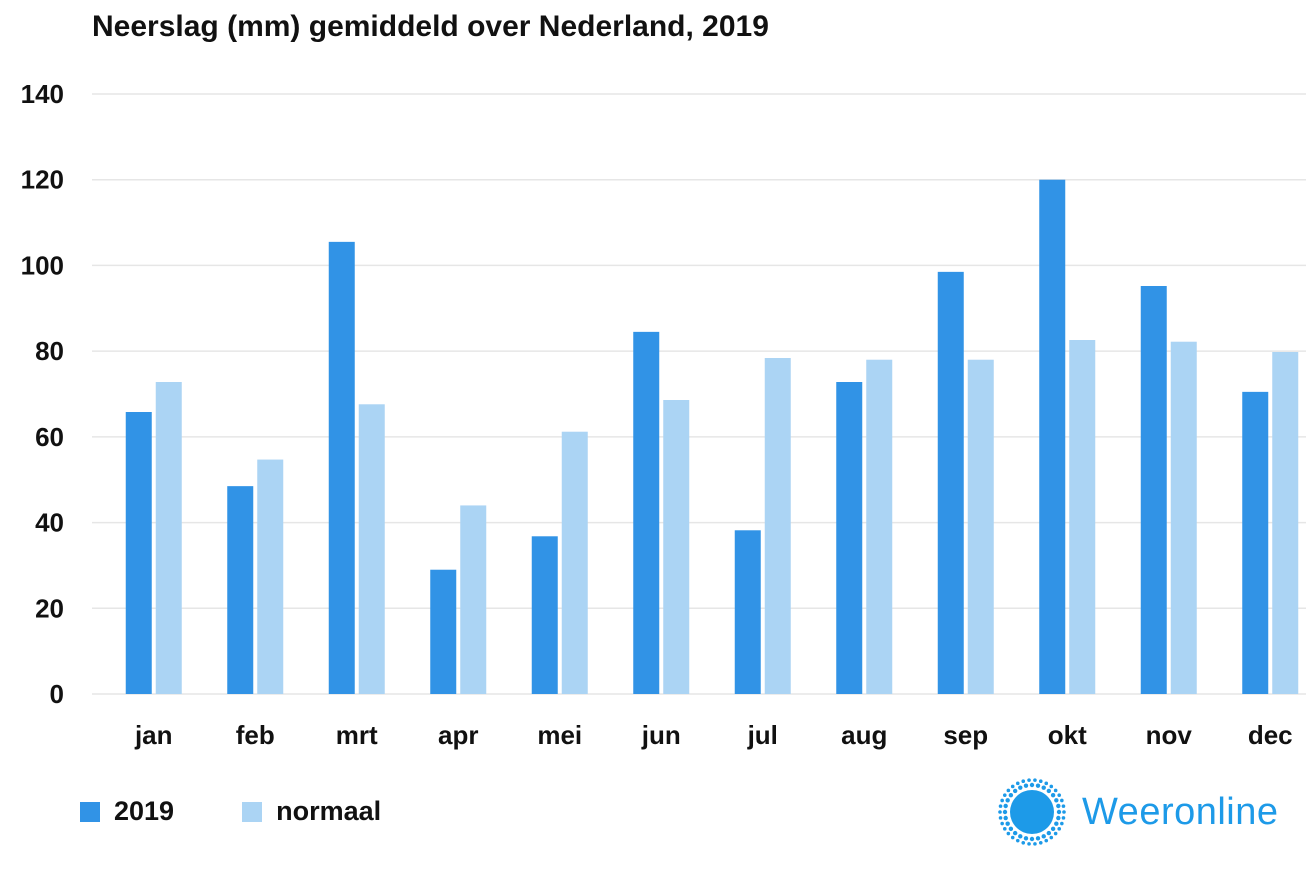 The image size is (1312, 874). What do you see at coordinates (713, 735) in the screenshot?
I see `x-axis-ticks: jan feb mrt apr mei jun jul aug sep okt nov dec` at bounding box center [713, 735].